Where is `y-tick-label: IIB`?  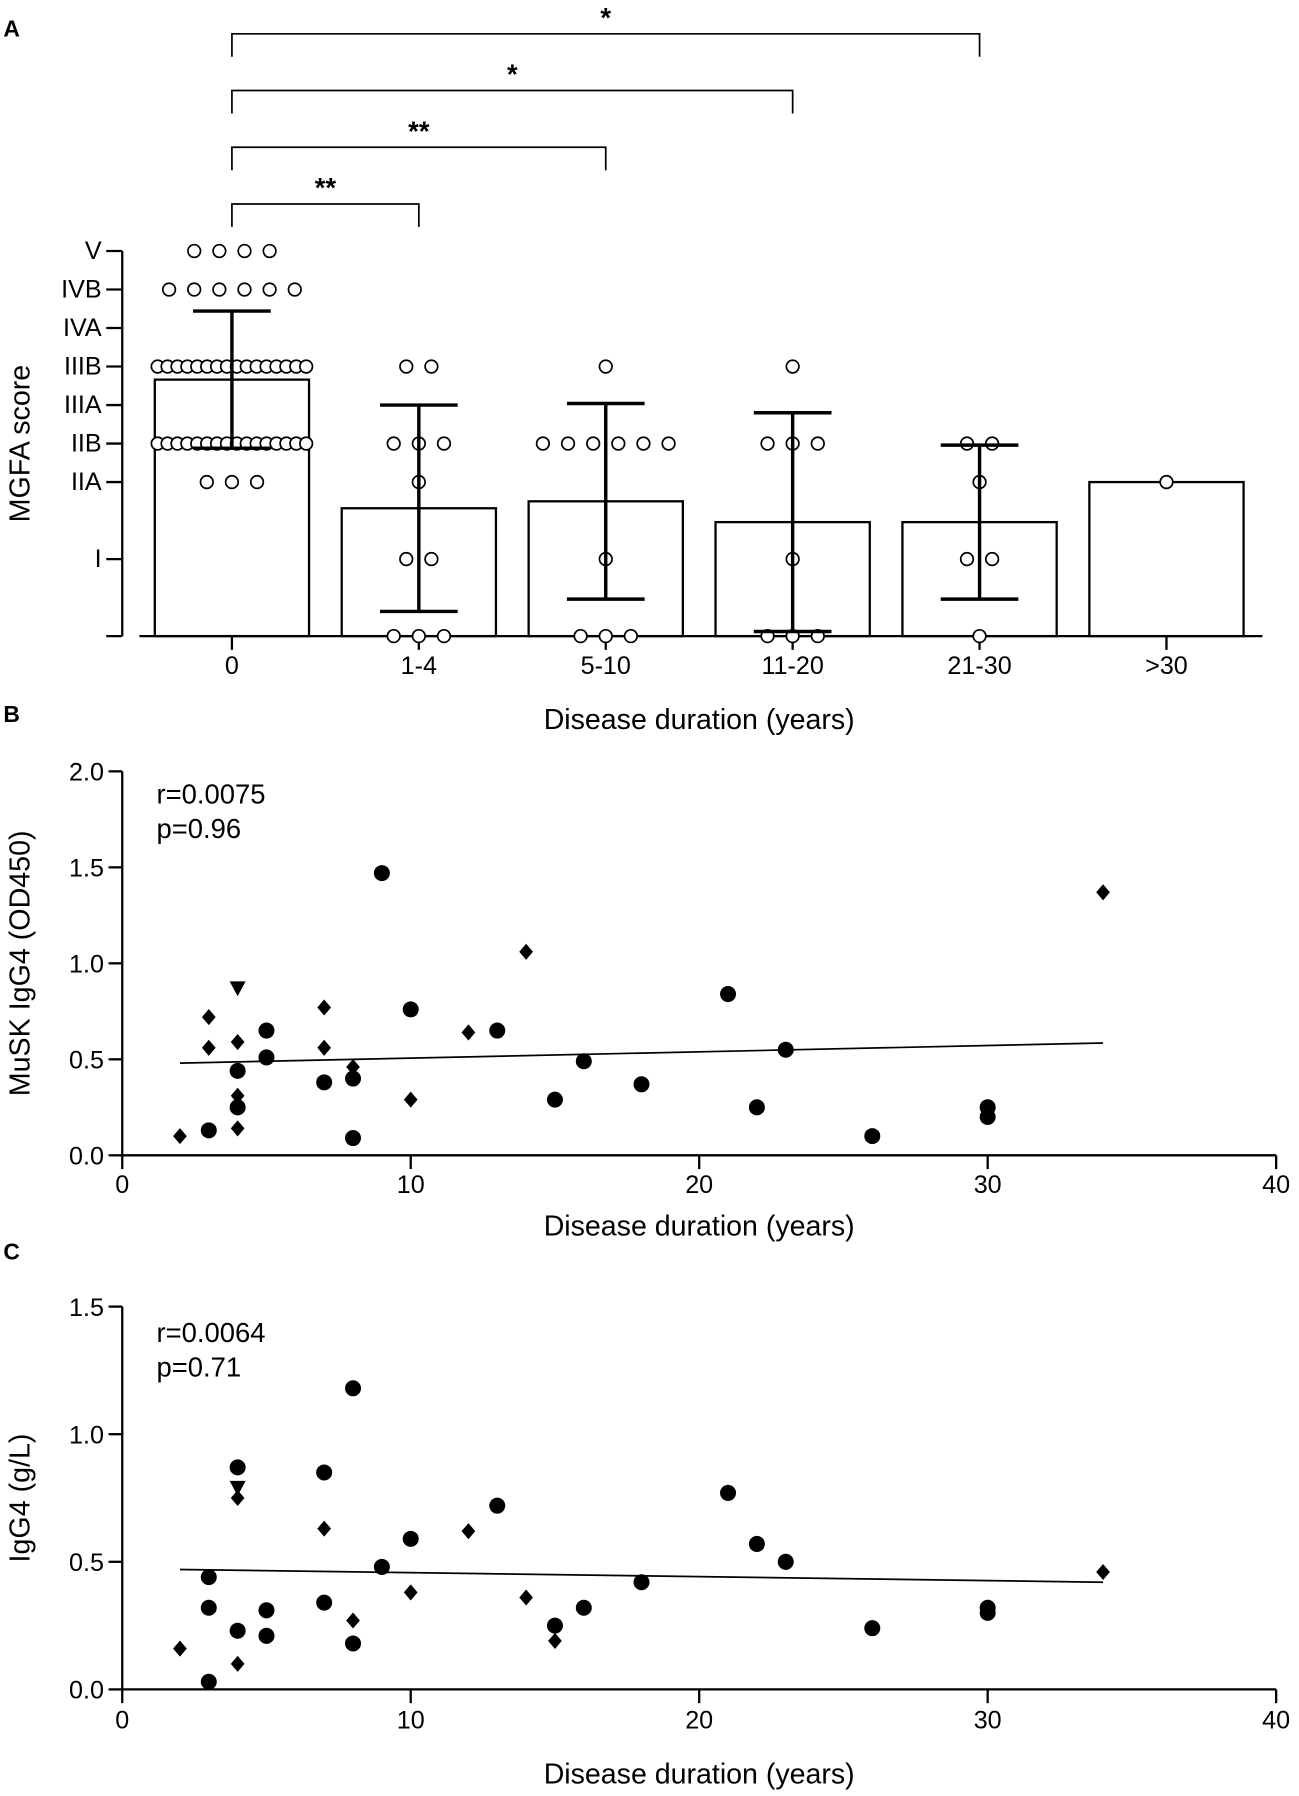 y-tick-label: IIB is located at coordinates (86, 444).